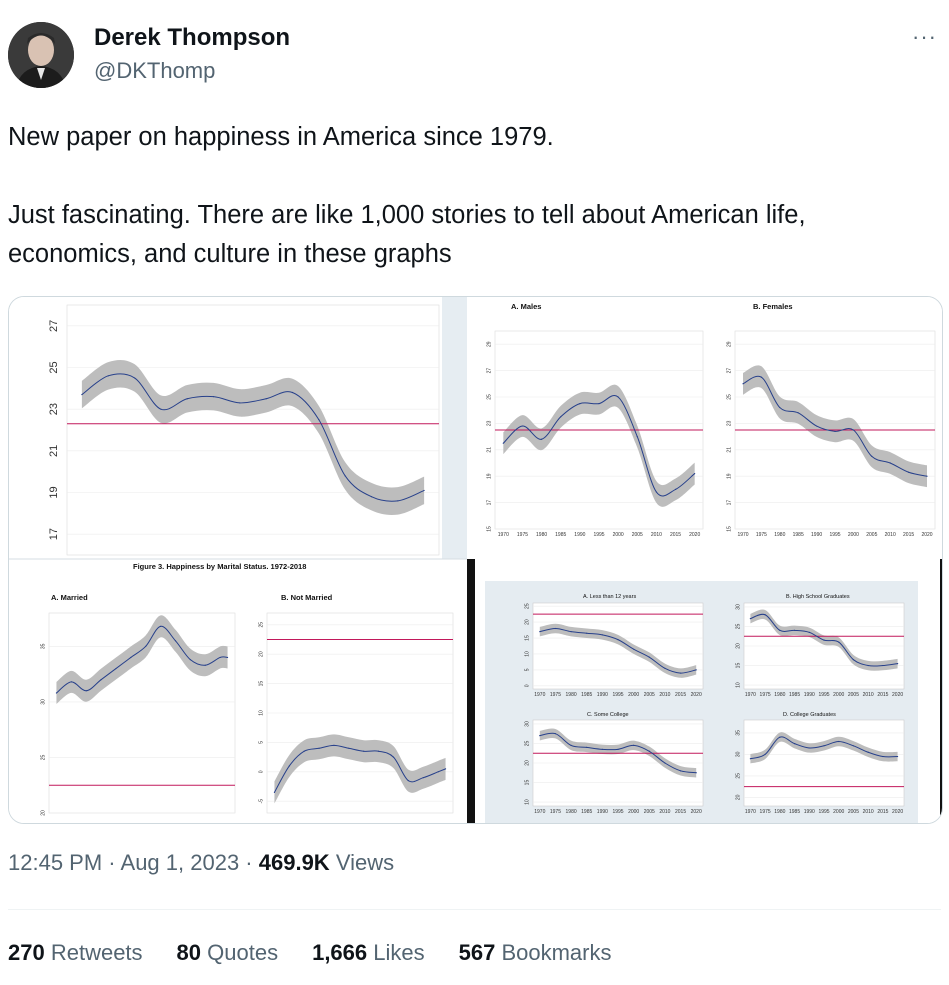  What do you see at coordinates (924, 36) in the screenshot?
I see `more-options-icon: ···` at bounding box center [924, 36].